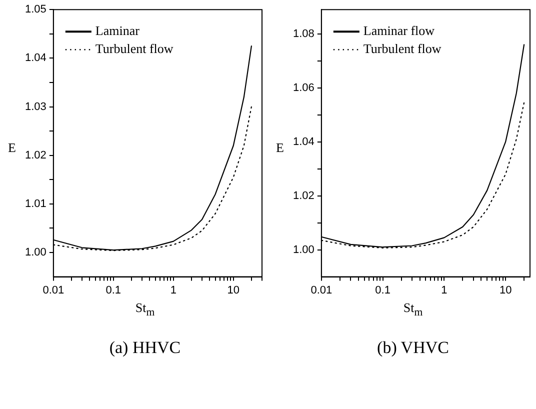 Image resolution: width=536 pixels, height=409 pixels. Describe the element at coordinates (145, 348) in the screenshot. I see `text: (a) HHVC` at that location.